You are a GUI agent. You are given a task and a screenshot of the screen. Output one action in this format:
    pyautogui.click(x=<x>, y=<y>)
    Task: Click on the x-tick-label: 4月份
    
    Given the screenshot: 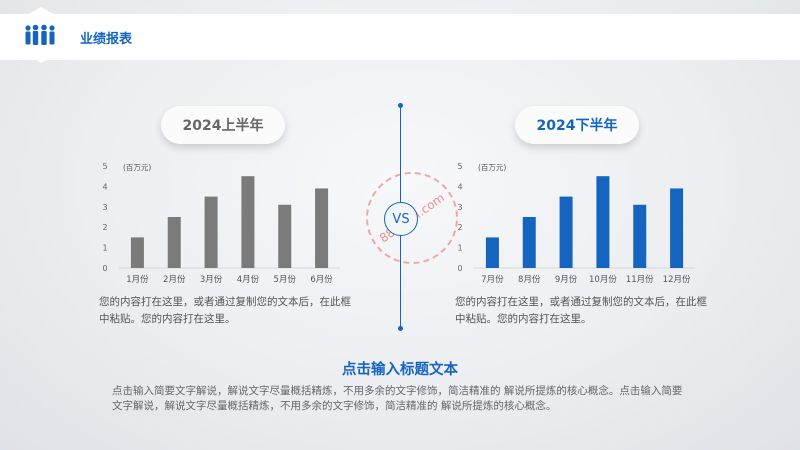 What is the action you would take?
    pyautogui.click(x=248, y=279)
    